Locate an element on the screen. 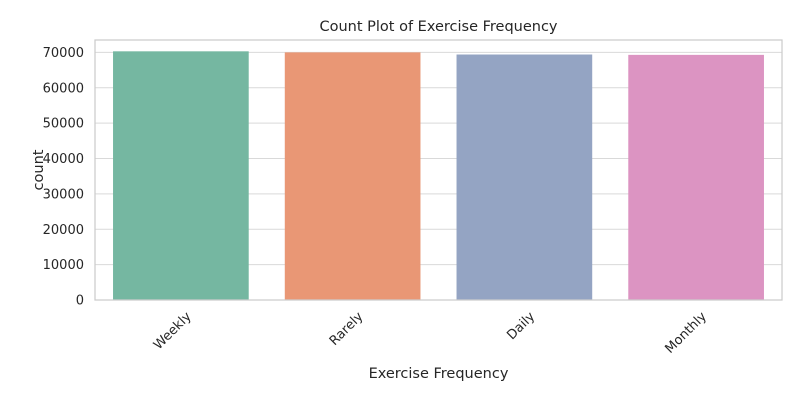  y-tick-label: 70000 is located at coordinates (63, 53).